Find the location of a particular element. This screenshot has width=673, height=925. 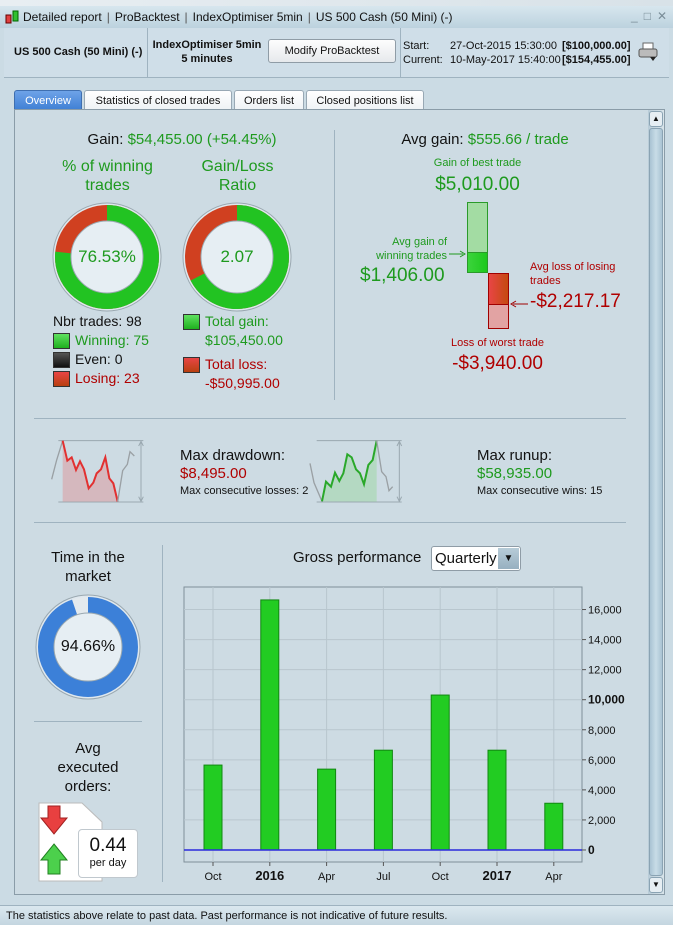

total-gain-swatch is located at coordinates (191, 322).